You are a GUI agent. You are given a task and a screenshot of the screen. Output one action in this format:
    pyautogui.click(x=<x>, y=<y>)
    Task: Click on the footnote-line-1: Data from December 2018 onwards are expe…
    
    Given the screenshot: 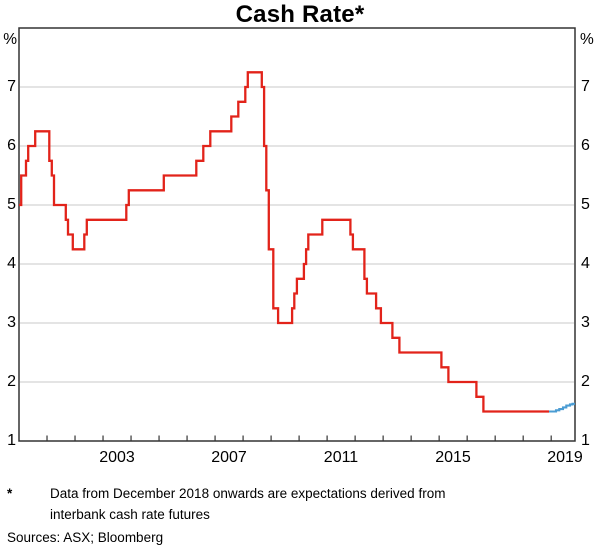 What is the action you would take?
    pyautogui.click(x=248, y=493)
    